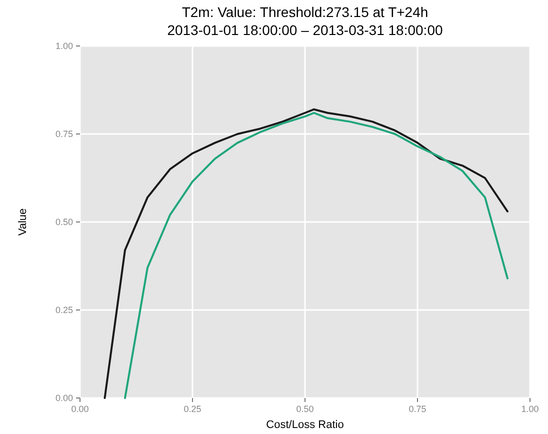  I want to click on y-tick-label: 0.00, so click(64, 398).